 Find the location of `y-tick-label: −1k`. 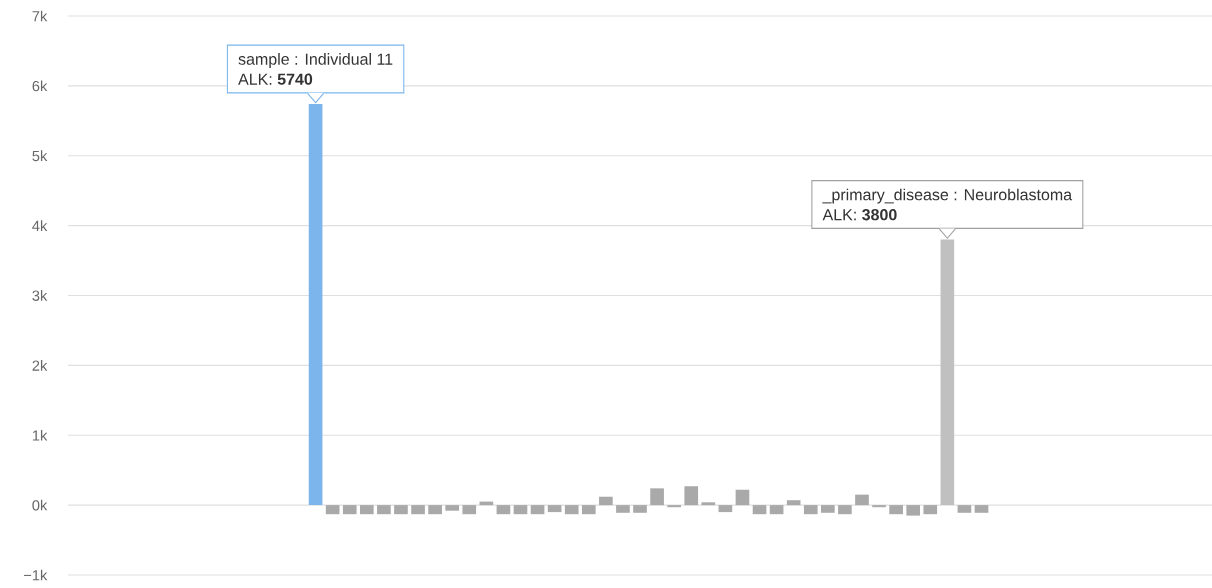

y-tick-label: −1k is located at coordinates (35, 575).